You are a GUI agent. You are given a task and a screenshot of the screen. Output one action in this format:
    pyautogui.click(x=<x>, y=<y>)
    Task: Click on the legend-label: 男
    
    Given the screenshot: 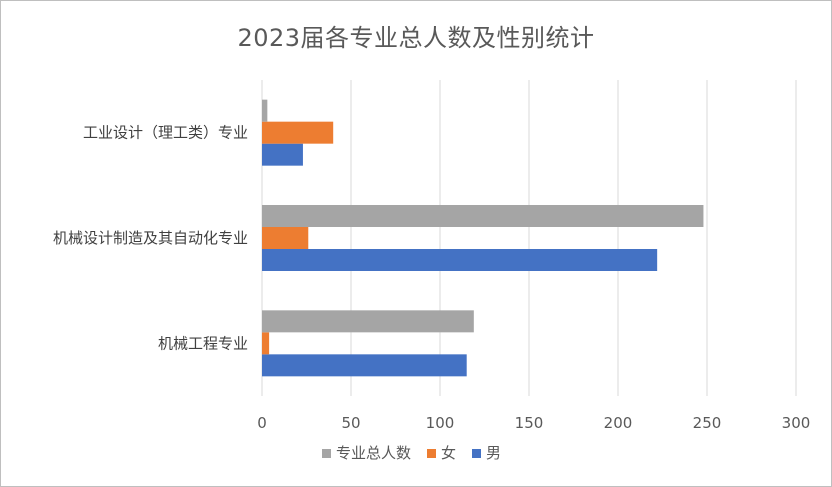 What is the action you would take?
    pyautogui.click(x=493, y=453)
    